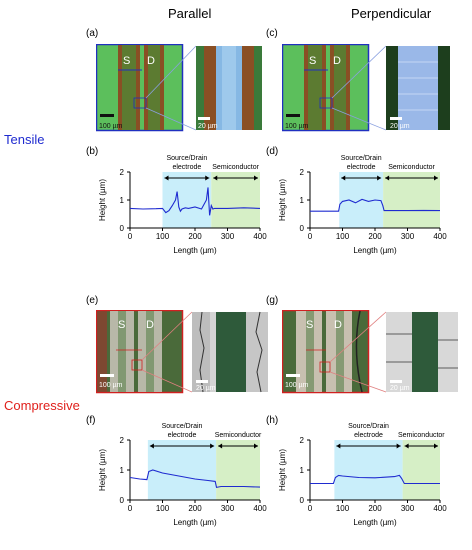 Image resolution: width=472 pixels, height=550 pixels. Describe the element at coordinates (326, 352) in the screenshot. I see `micrograph-g-overview` at that location.